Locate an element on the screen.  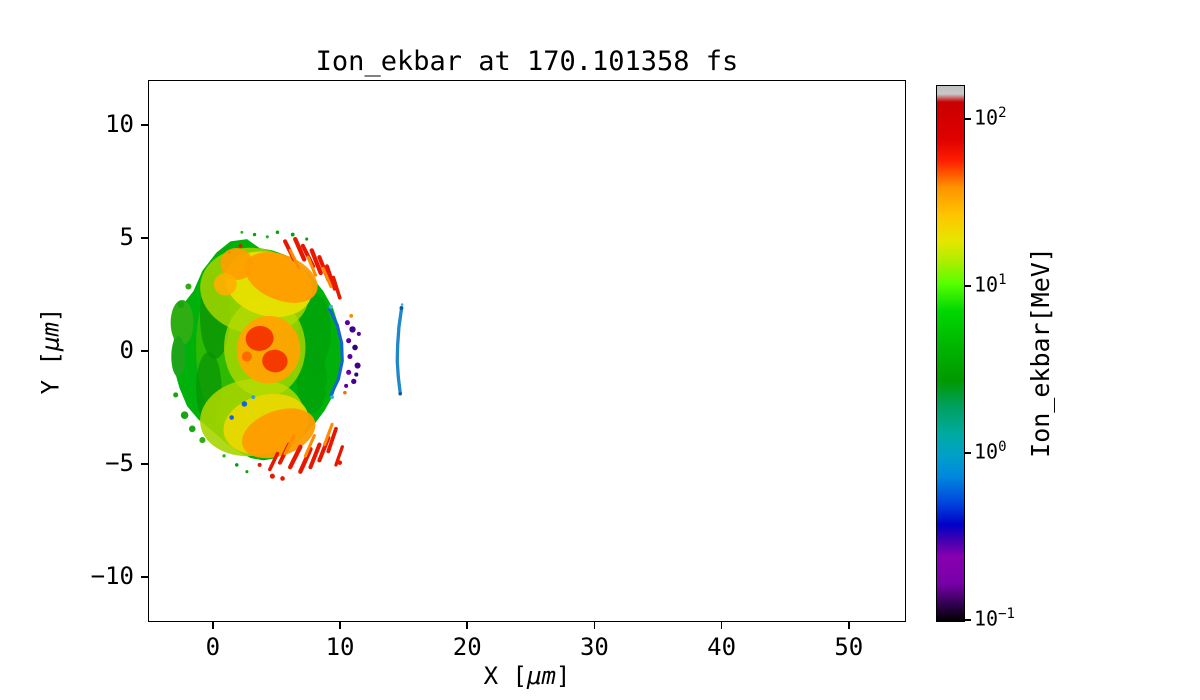
y-axis-label-pre: Y [ is located at coordinates (50, 373).